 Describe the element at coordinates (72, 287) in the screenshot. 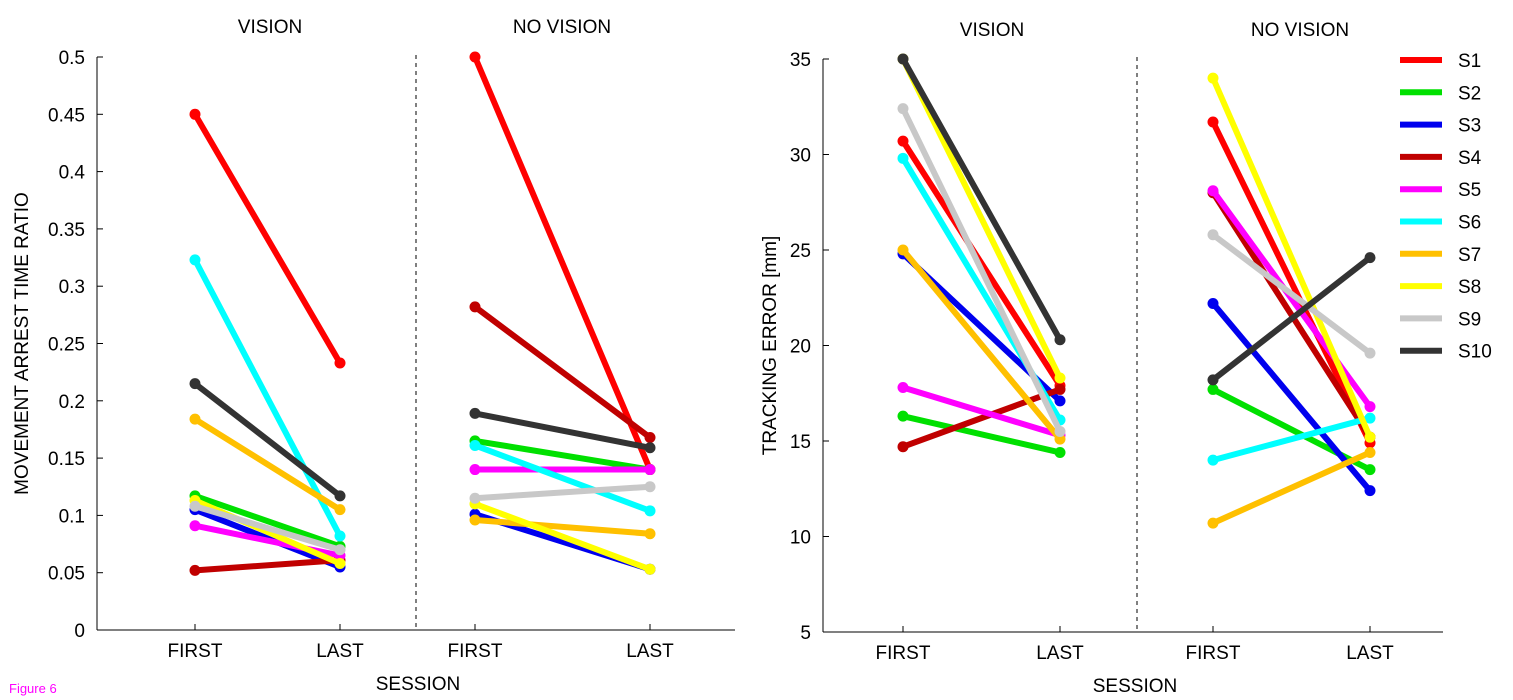

I see `y-tick-label: 0.3` at that location.